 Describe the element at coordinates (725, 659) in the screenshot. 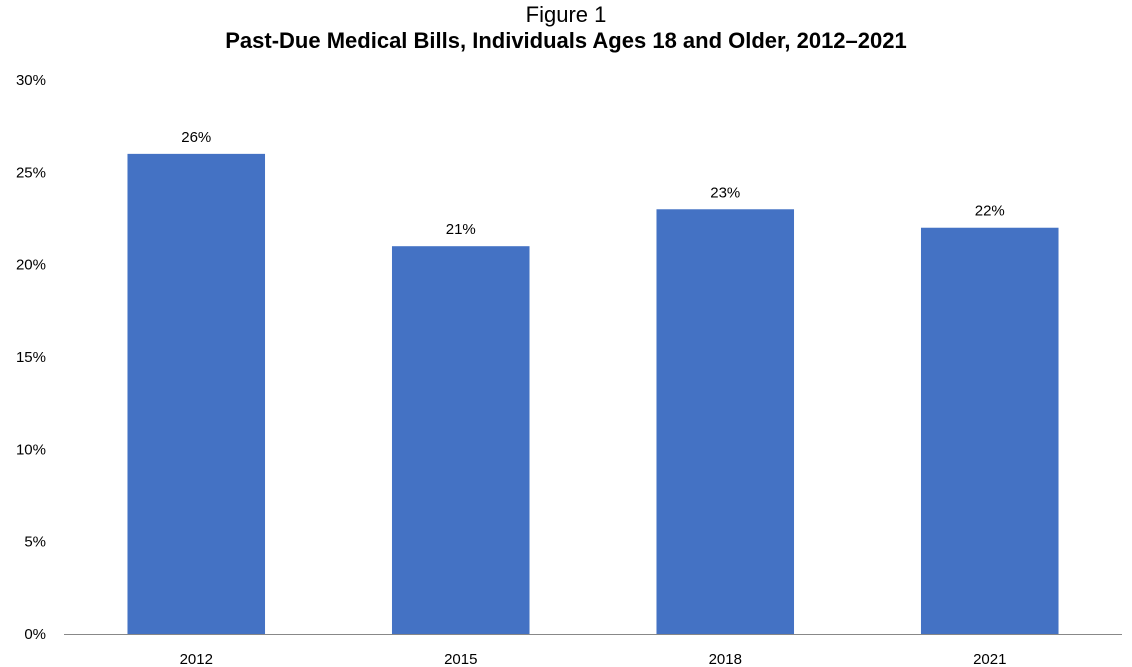

I see `x-tick-label-2018: 2018` at that location.